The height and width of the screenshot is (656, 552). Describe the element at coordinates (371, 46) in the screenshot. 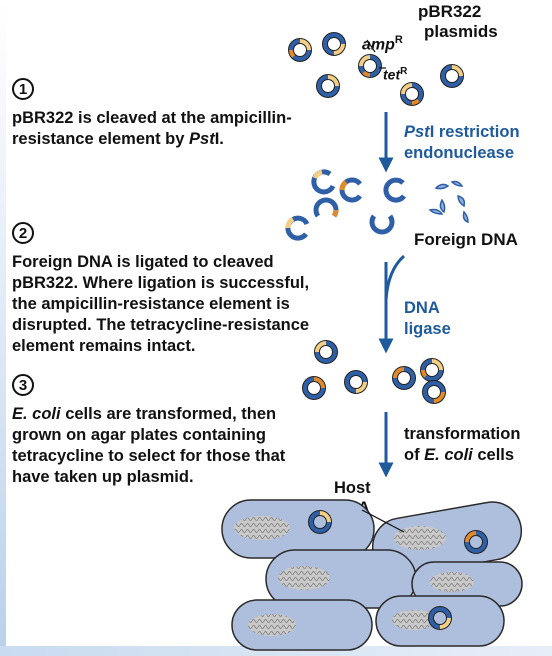

I see `amp-pointer-line` at that location.